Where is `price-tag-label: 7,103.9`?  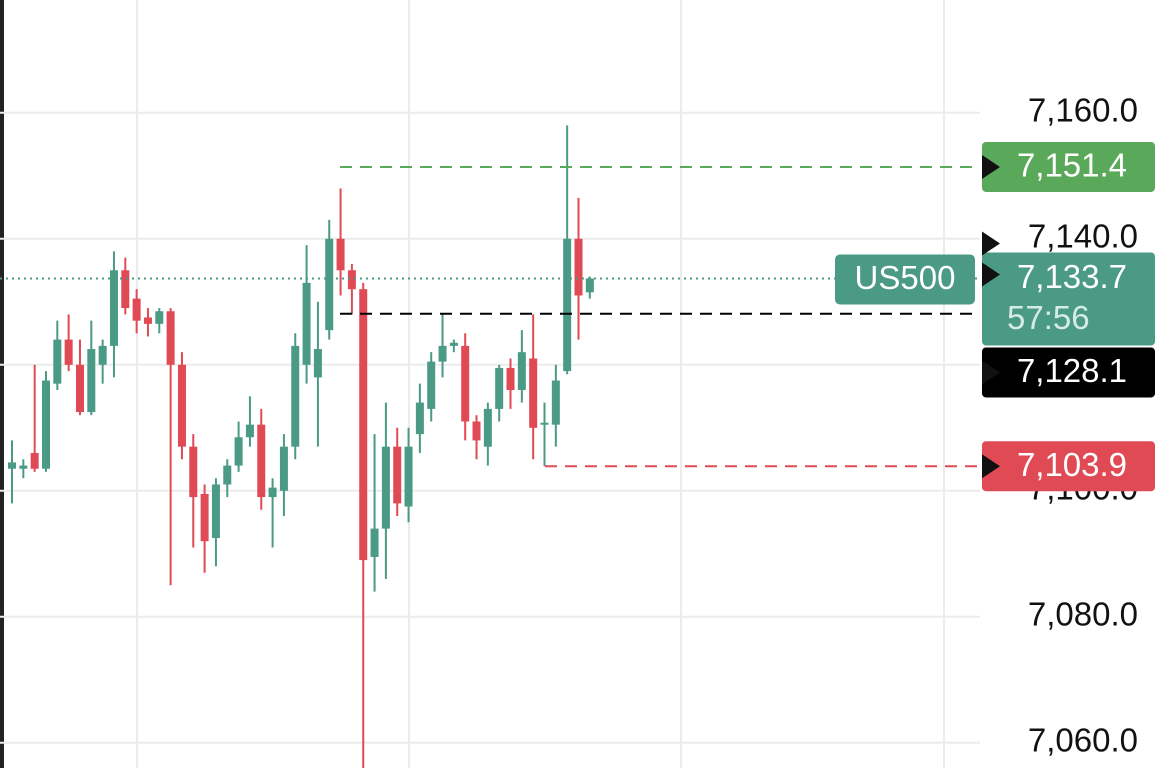
price-tag-label: 7,103.9 is located at coordinates (1072, 464).